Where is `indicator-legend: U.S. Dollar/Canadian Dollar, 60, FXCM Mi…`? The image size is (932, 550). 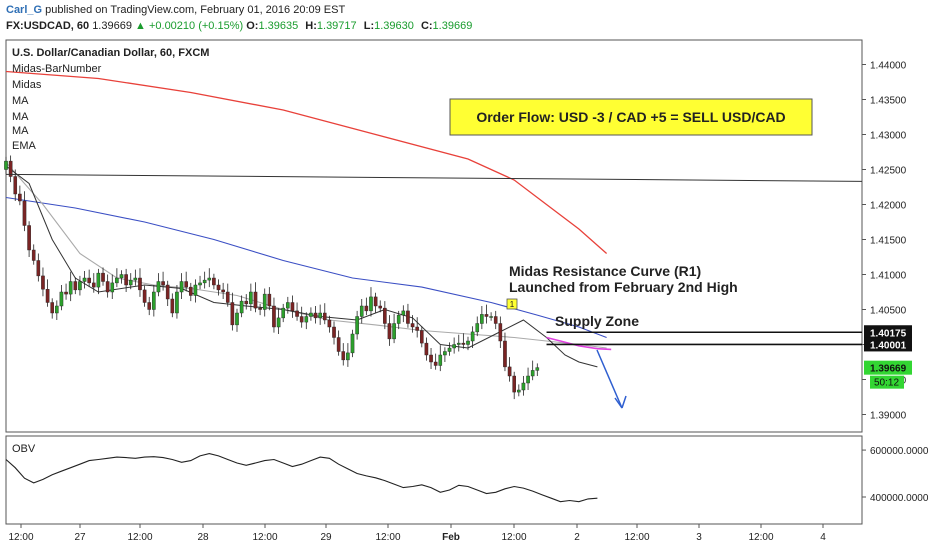
indicator-legend: U.S. Dollar/Canadian Dollar, 60, FXCM Mi… is located at coordinates (110, 99).